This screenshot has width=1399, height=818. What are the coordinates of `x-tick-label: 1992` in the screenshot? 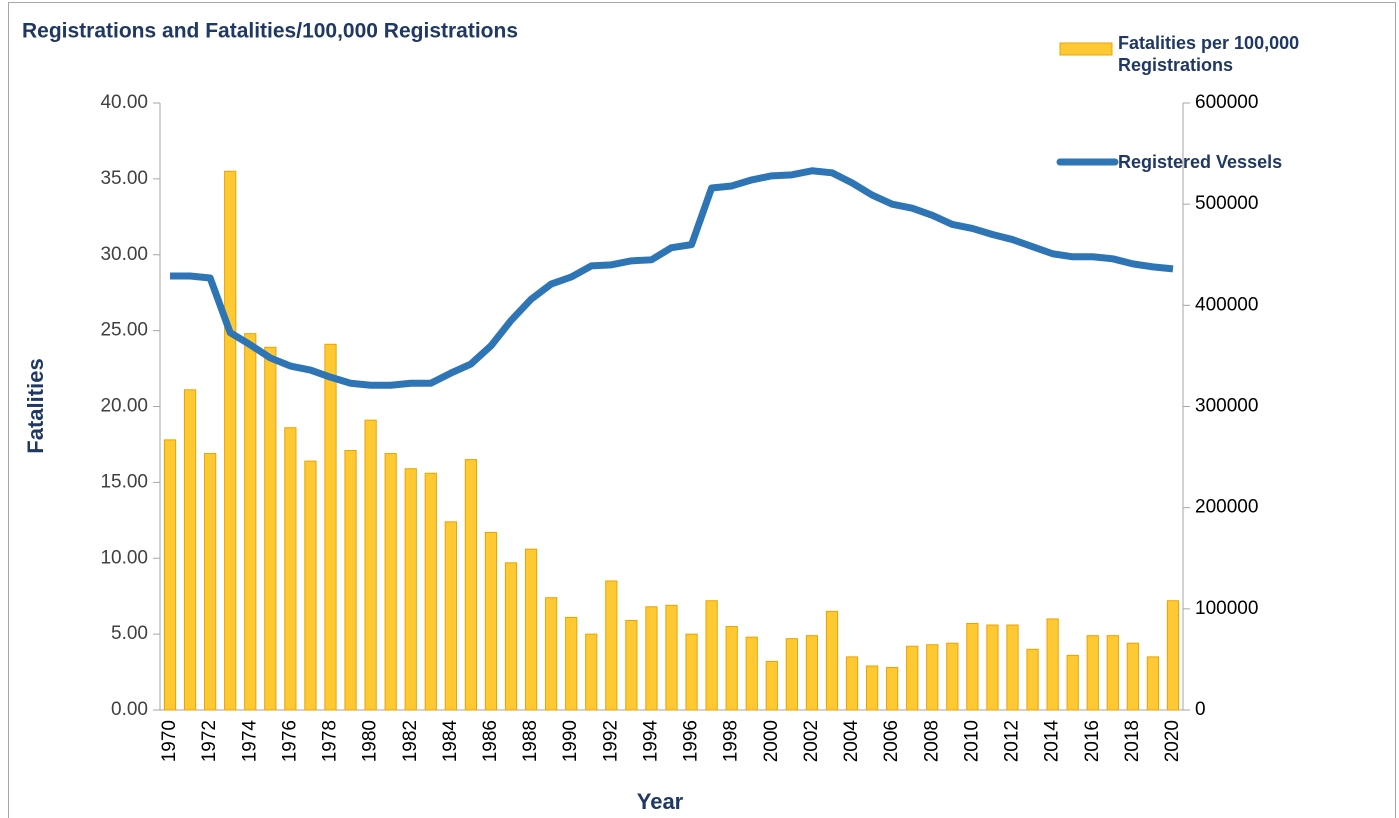 It's located at (610, 741).